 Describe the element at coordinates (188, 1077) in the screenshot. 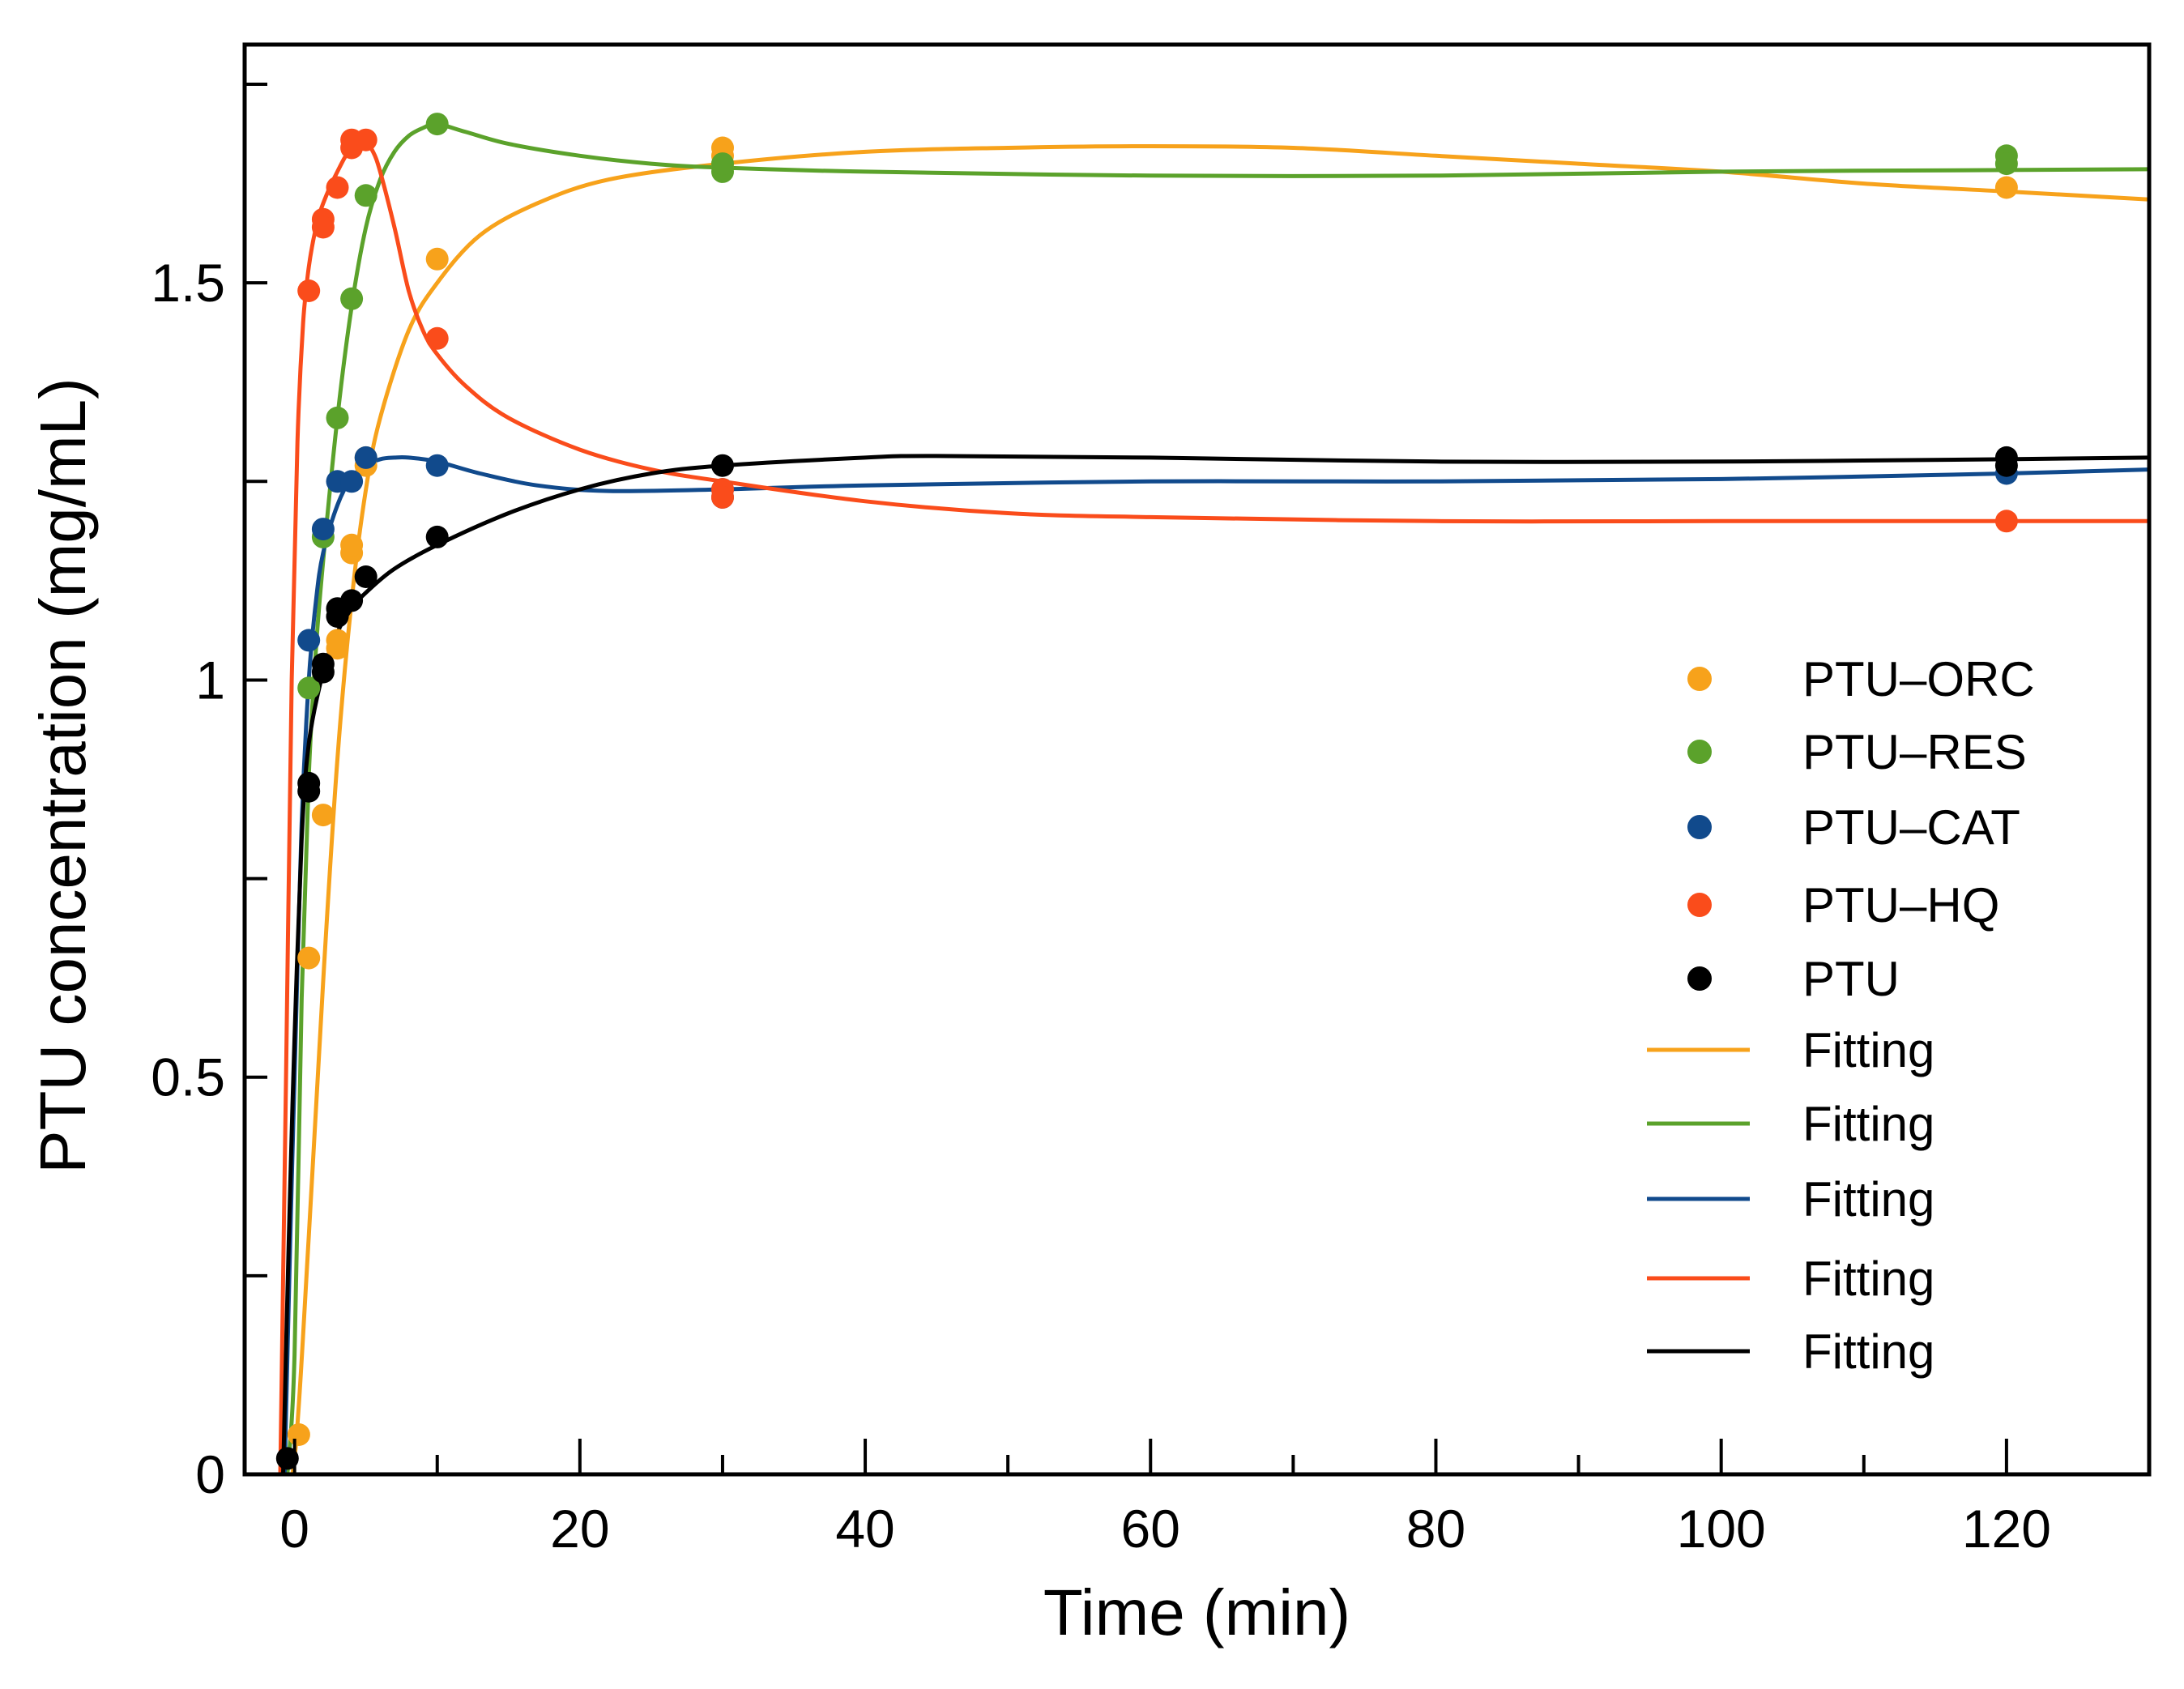

I see `y-tick-label: 0.5` at that location.